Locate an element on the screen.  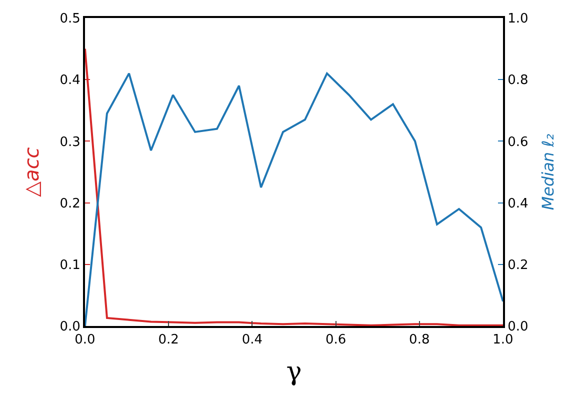
x-tick-label: 0.0 is located at coordinates (85, 340).